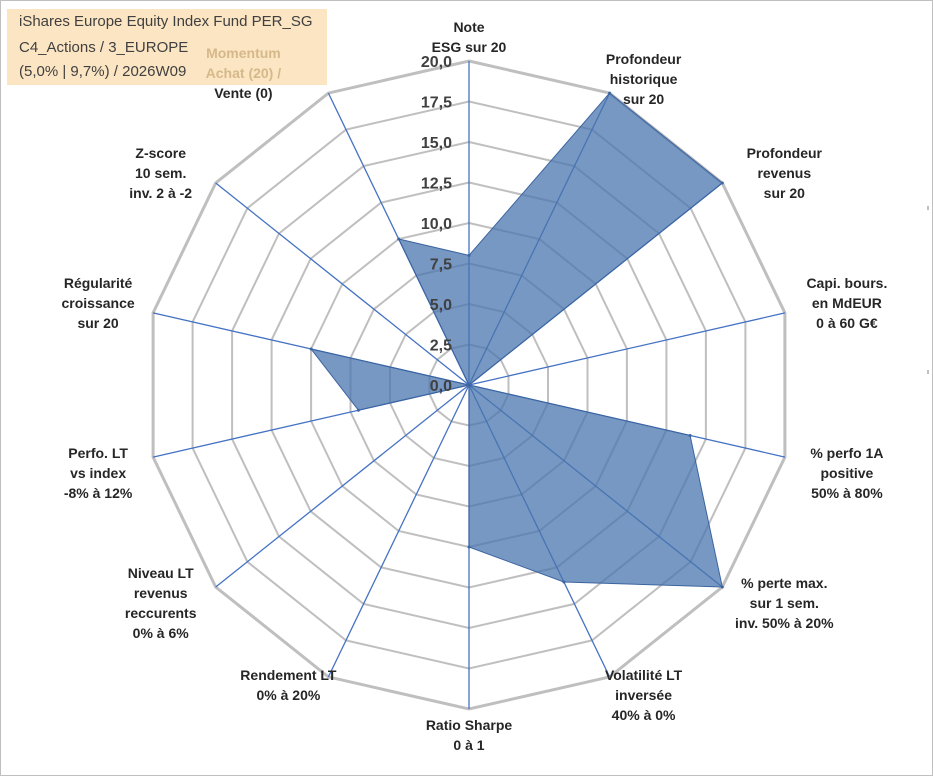  What do you see at coordinates (643, 695) in the screenshot?
I see `axis-label: inversée` at bounding box center [643, 695].